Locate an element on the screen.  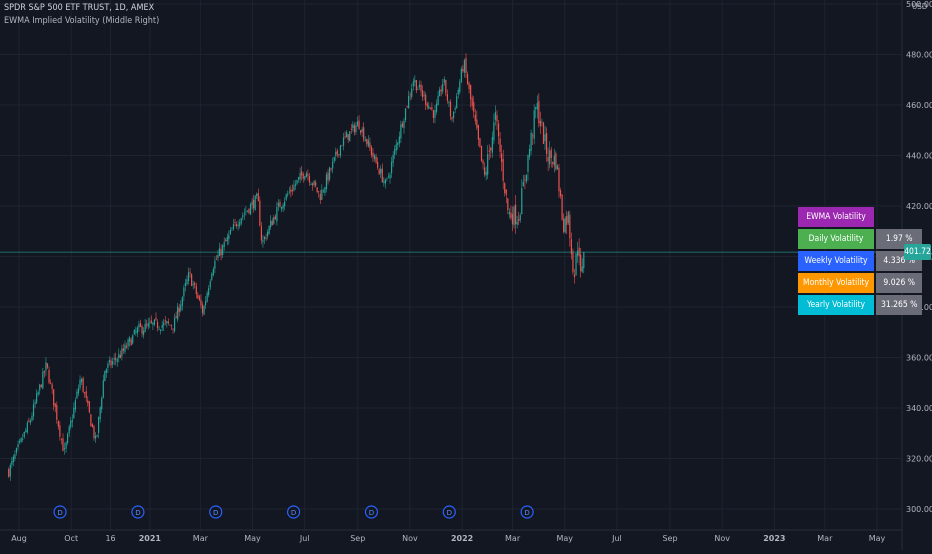
x-tick-label: Nov is located at coordinates (410, 538).